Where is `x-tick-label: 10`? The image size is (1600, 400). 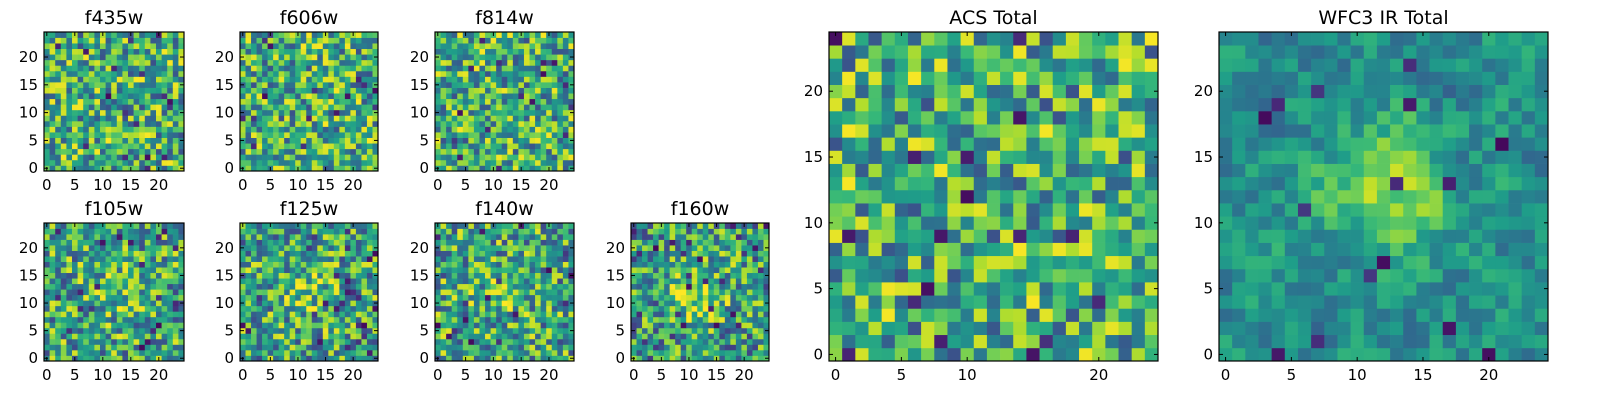 x-tick-label: 10 is located at coordinates (102, 185).